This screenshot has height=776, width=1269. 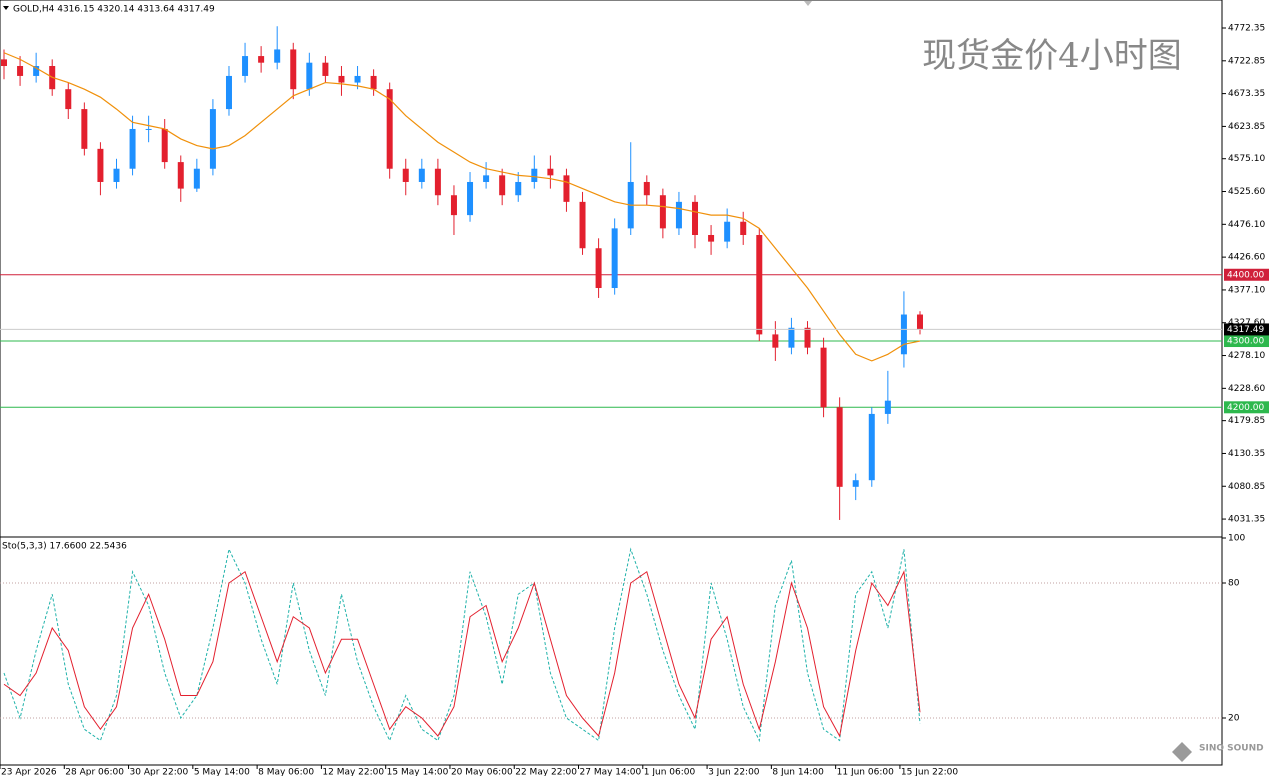 What do you see at coordinates (1246, 225) in the screenshot?
I see `y-tick-label: 4476.10` at bounding box center [1246, 225].